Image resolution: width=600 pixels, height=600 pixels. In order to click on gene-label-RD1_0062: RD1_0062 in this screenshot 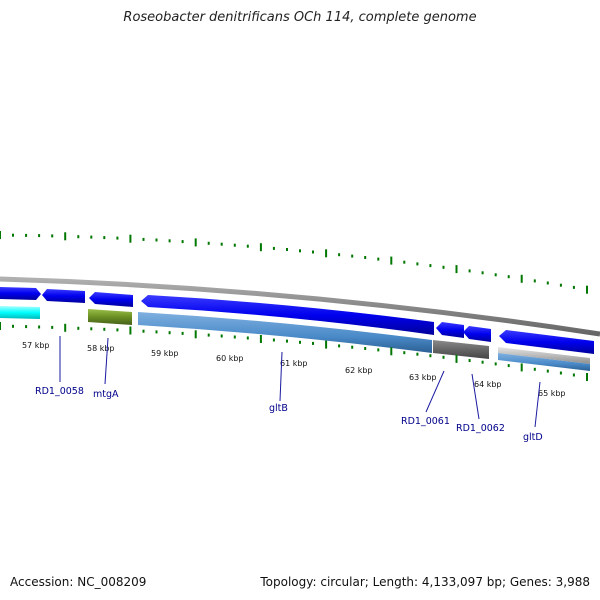, I will do `click(480, 428)`.